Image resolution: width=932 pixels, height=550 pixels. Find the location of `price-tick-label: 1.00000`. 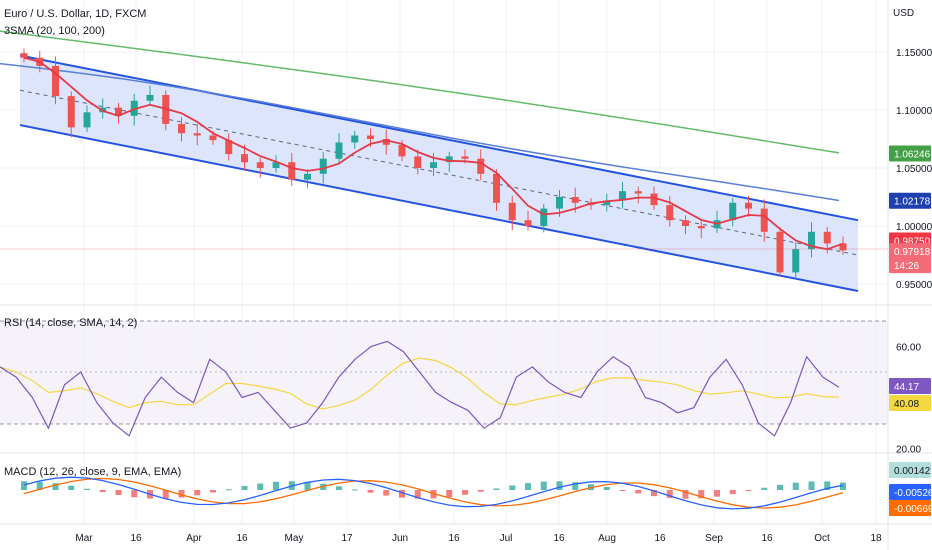

price-tick-label: 1.00000 is located at coordinates (914, 227).